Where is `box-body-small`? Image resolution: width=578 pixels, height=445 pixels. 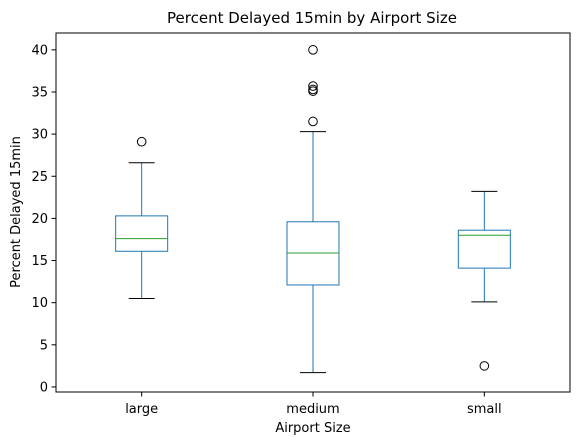 box-body-small is located at coordinates (484, 249).